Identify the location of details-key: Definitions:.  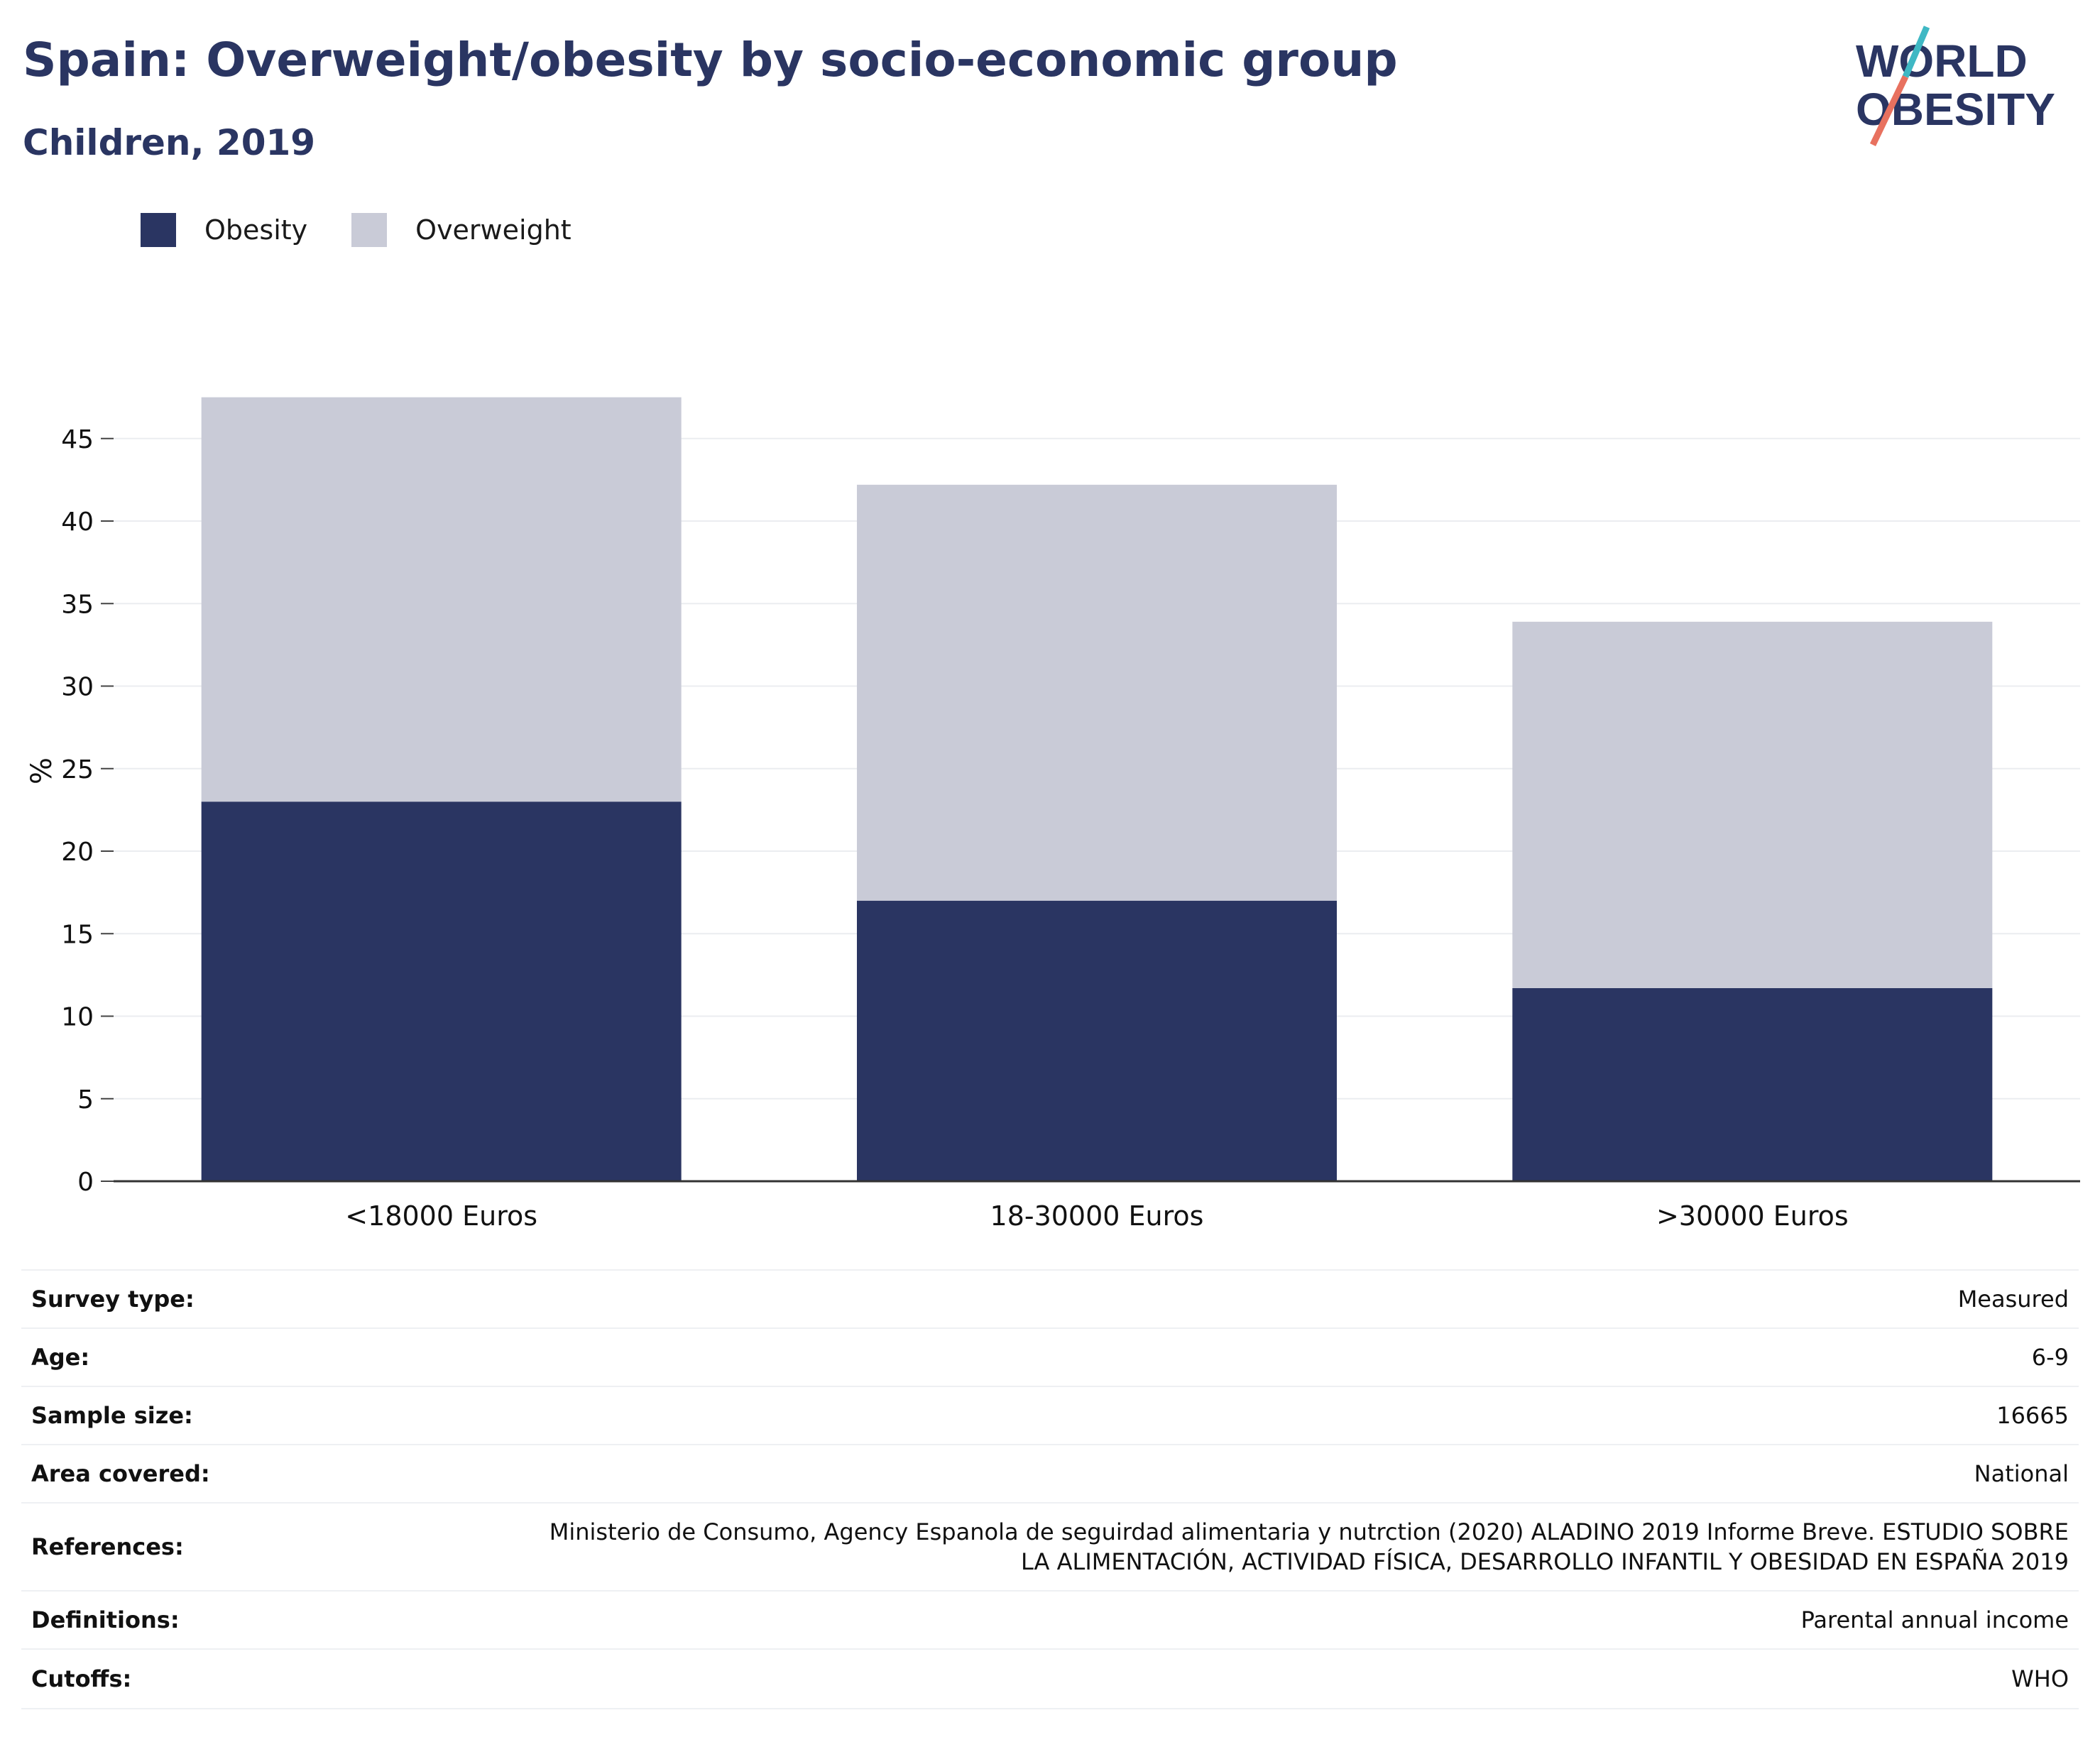
(105, 1619).